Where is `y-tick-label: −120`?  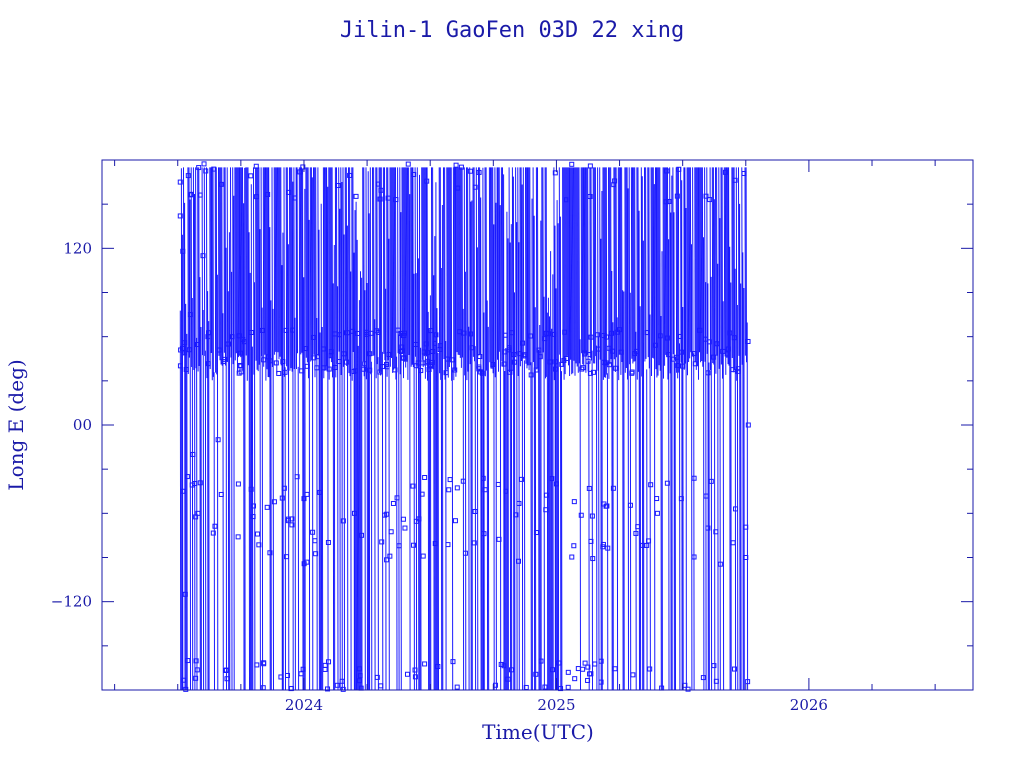
y-tick-label: −120 is located at coordinates (71, 602).